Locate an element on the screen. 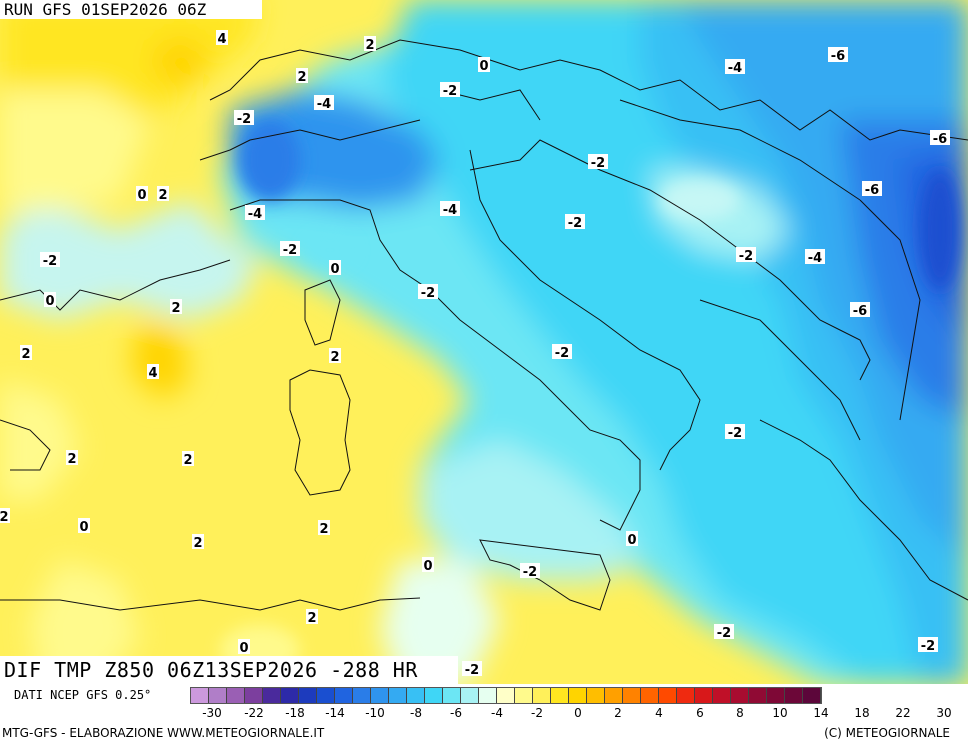 The image size is (968, 745). colorbar-tick: 0 is located at coordinates (578, 713).